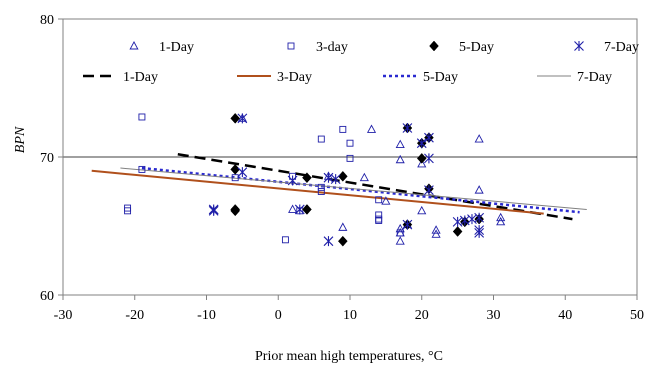 Image resolution: width=648 pixels, height=369 pixels. Describe the element at coordinates (176, 47) in the screenshot. I see `legend-label-1-day: 1-Day` at that location.